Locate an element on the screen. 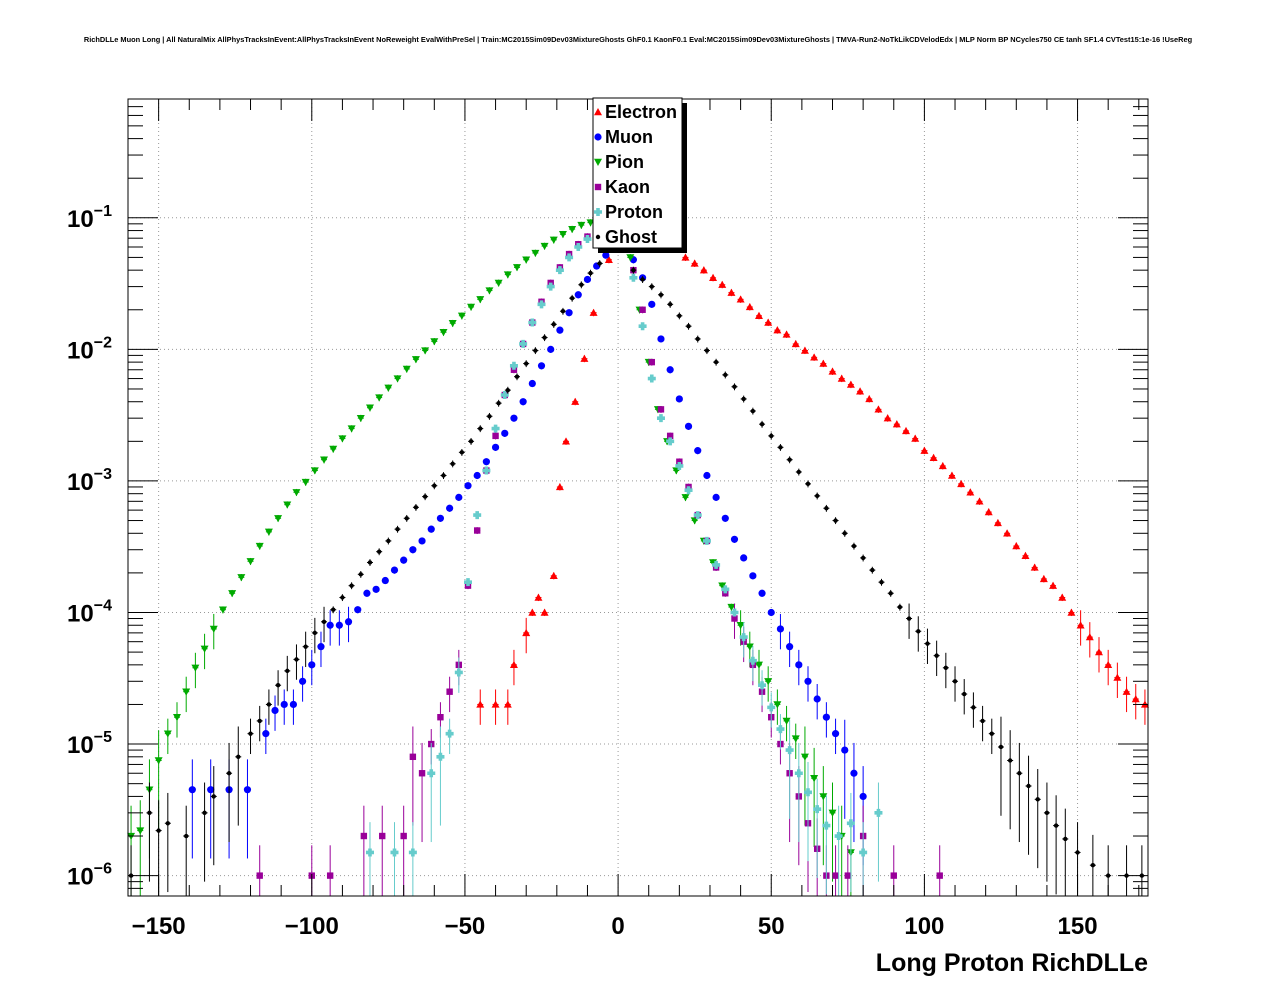 The height and width of the screenshot is (996, 1276). y-tick-label: 10⁻² is located at coordinates (89, 349).